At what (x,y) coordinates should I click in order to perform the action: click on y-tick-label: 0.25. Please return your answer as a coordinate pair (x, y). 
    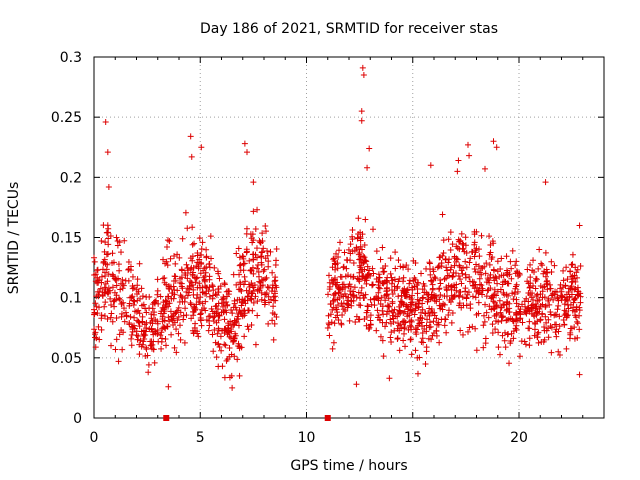
    Looking at the image, I should click on (66, 118).